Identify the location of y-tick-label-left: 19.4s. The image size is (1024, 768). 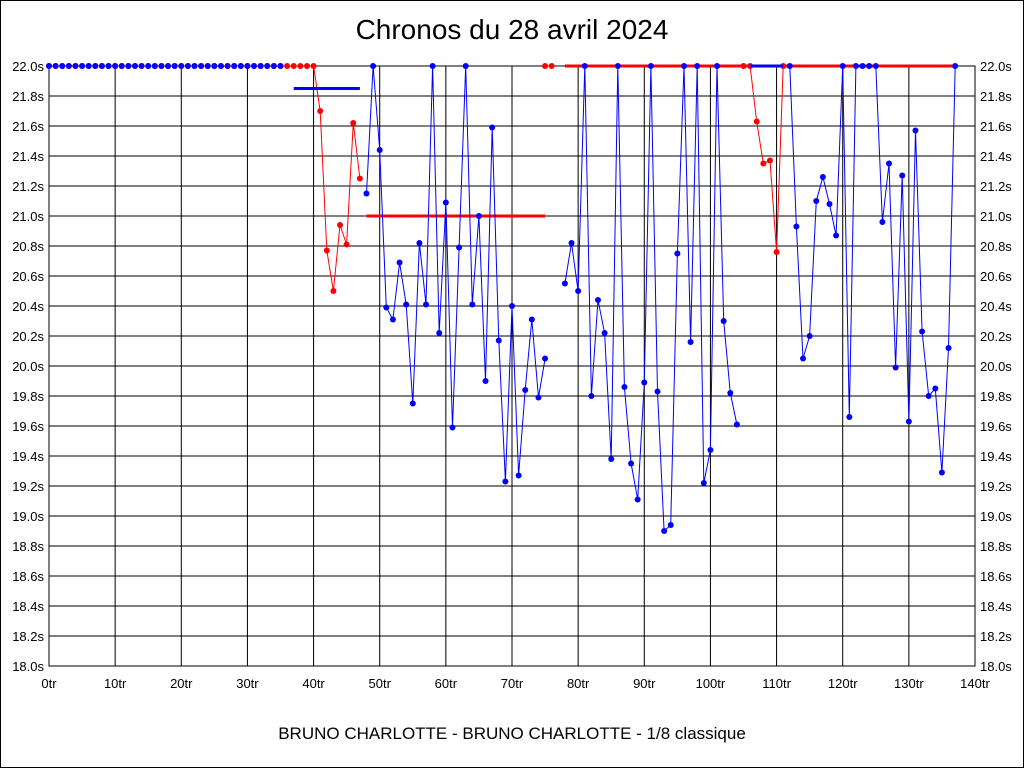
(28, 456).